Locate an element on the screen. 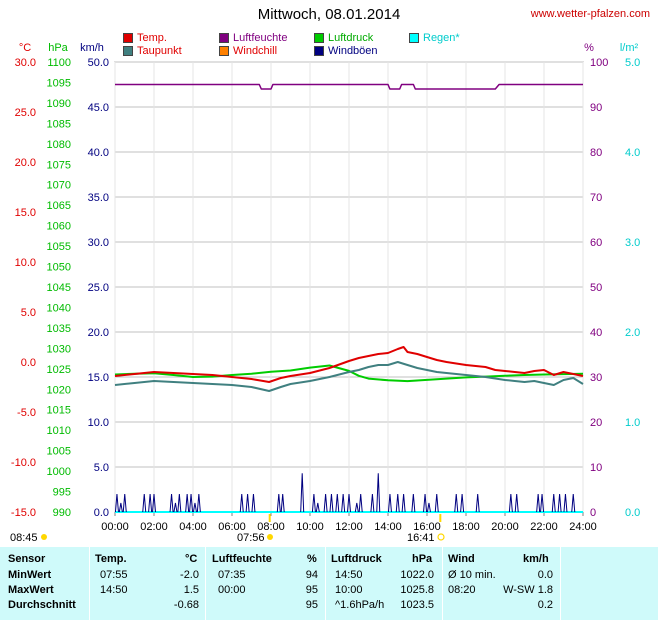 This screenshot has width=658, height=620. stats-row-label: MinWert is located at coordinates (30, 575).